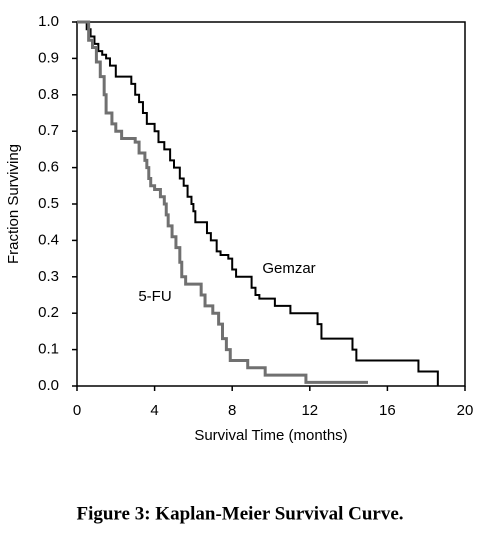 The width and height of the screenshot is (480, 540). I want to click on caption: Figure 3: Kaplan-Meier Survival Curve., so click(239, 513).